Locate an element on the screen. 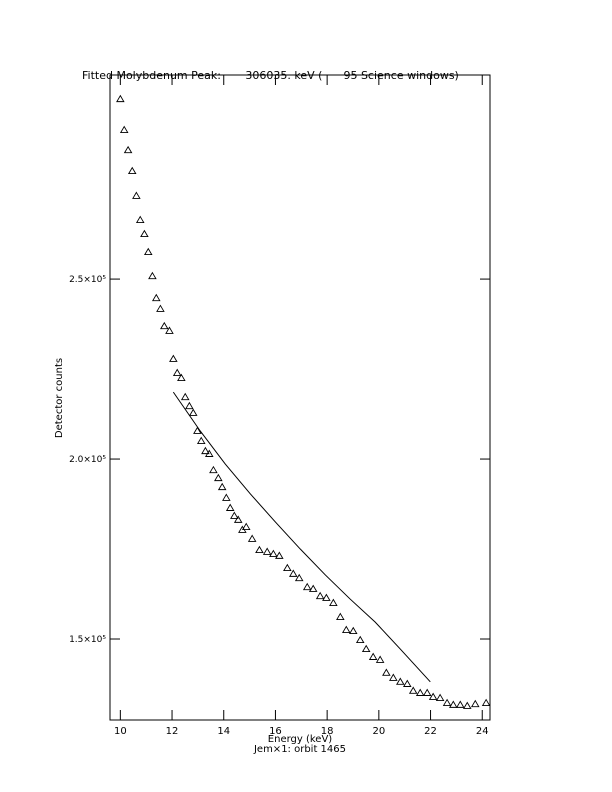  x-tick-label: 20 is located at coordinates (378, 731).